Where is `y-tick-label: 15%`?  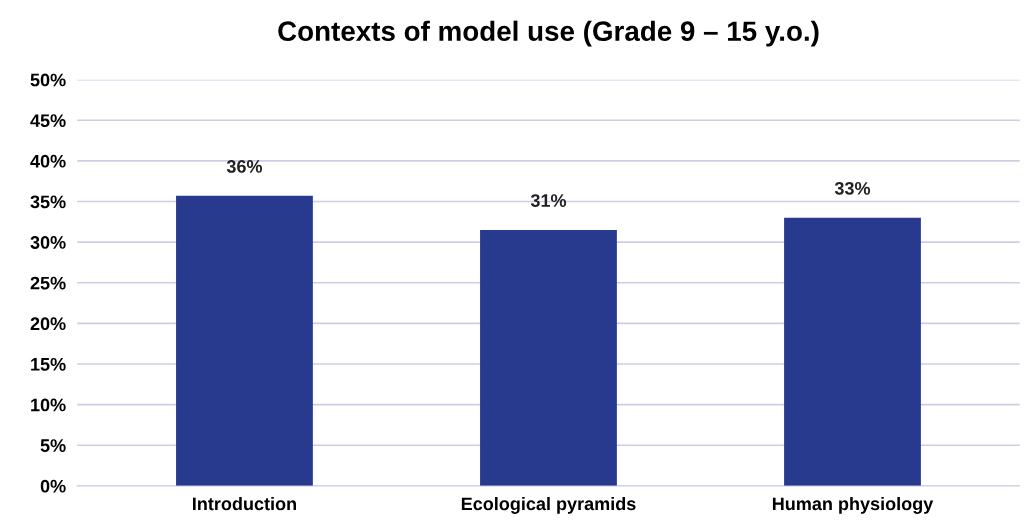 y-tick-label: 15% is located at coordinates (48, 364).